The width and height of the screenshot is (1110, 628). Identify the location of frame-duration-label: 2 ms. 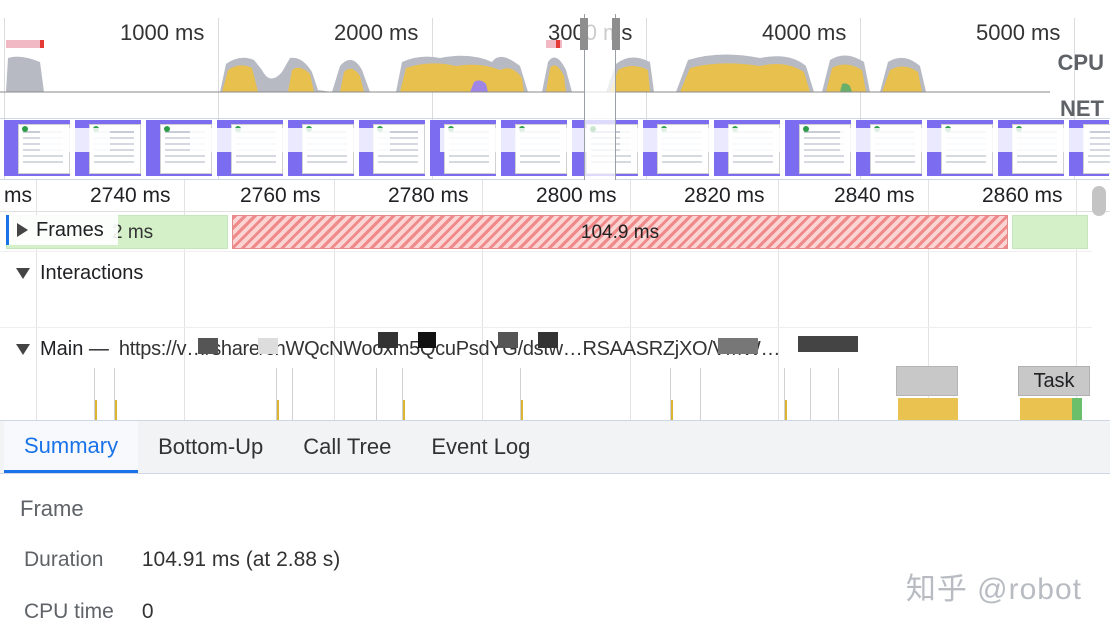
(133, 232).